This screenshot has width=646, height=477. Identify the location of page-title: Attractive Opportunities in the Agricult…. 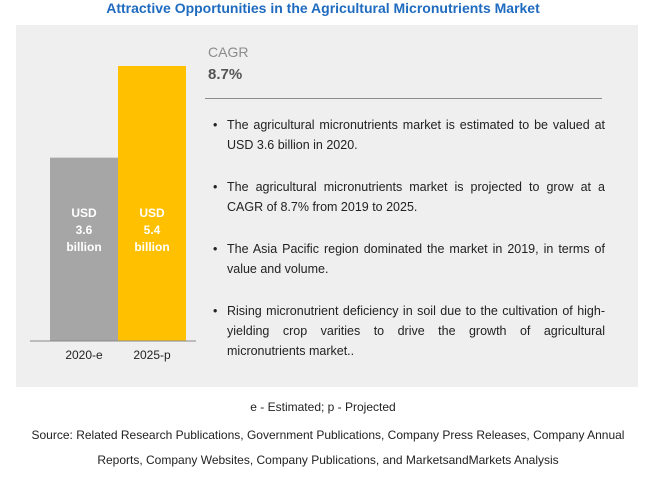
(323, 8).